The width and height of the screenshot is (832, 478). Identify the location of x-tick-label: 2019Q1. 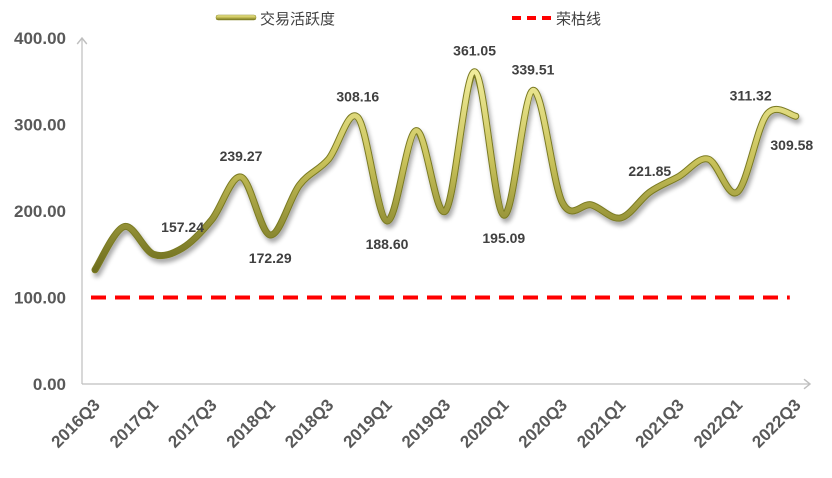
(368, 423).